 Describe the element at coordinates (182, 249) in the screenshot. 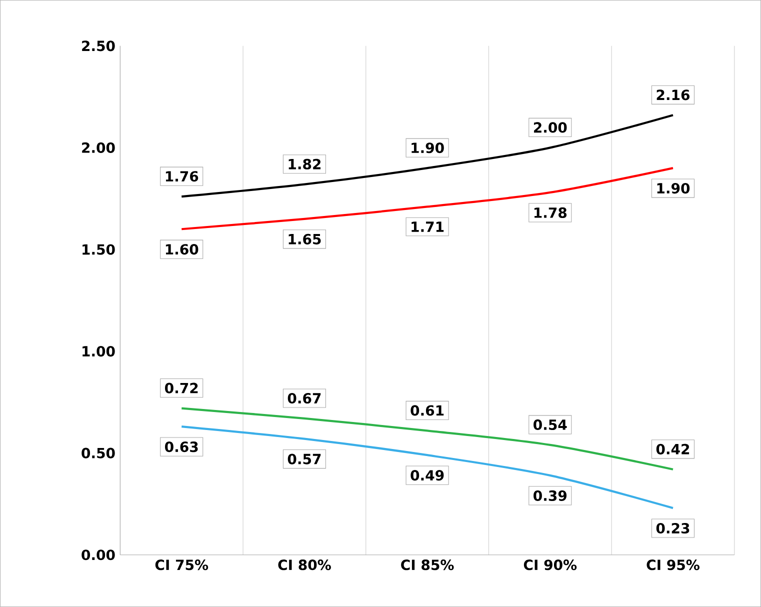

I see `data-label: 1.60` at that location.